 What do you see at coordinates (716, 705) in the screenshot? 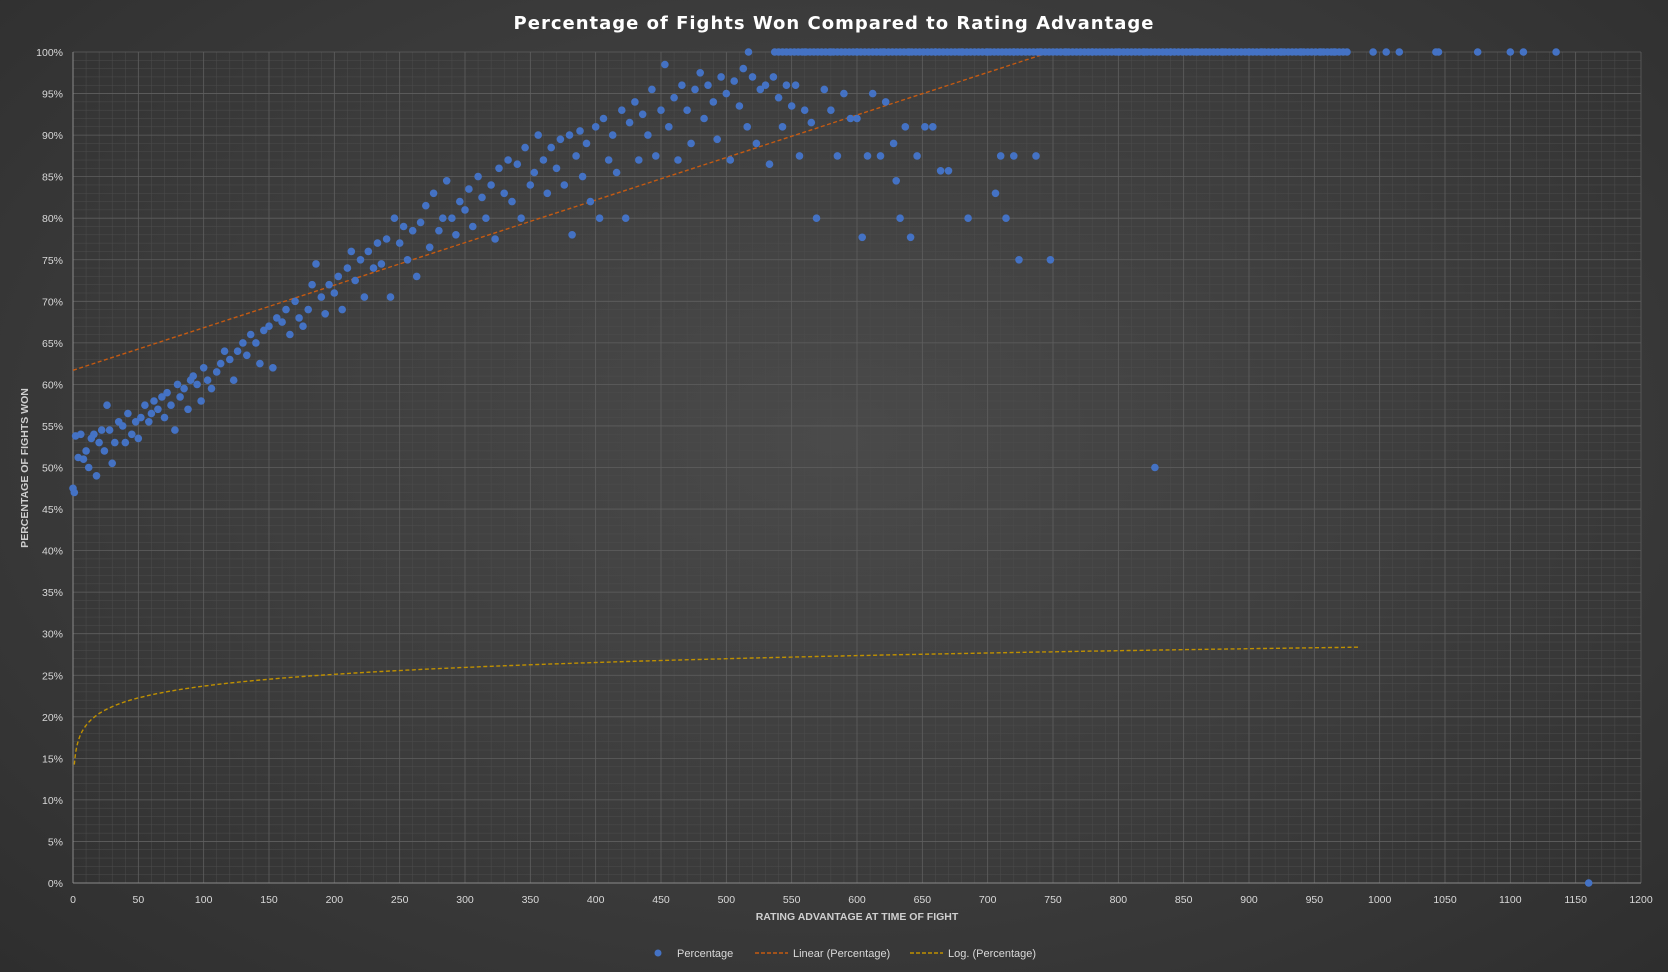
I see `log-trendline` at bounding box center [716, 705].